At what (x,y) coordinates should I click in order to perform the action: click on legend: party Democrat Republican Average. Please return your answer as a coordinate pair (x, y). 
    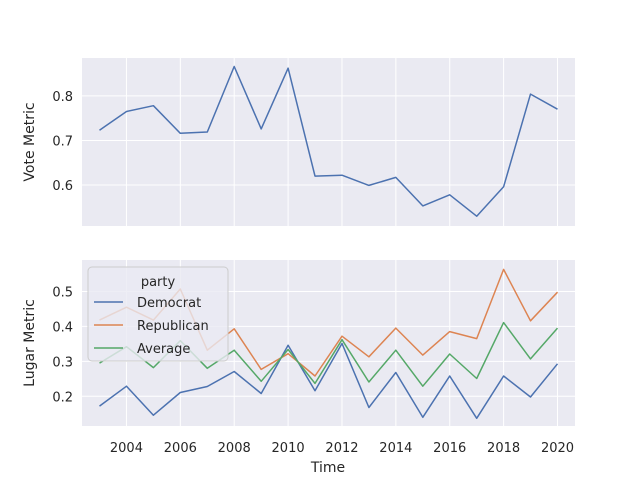
    Looking at the image, I should click on (158, 314).